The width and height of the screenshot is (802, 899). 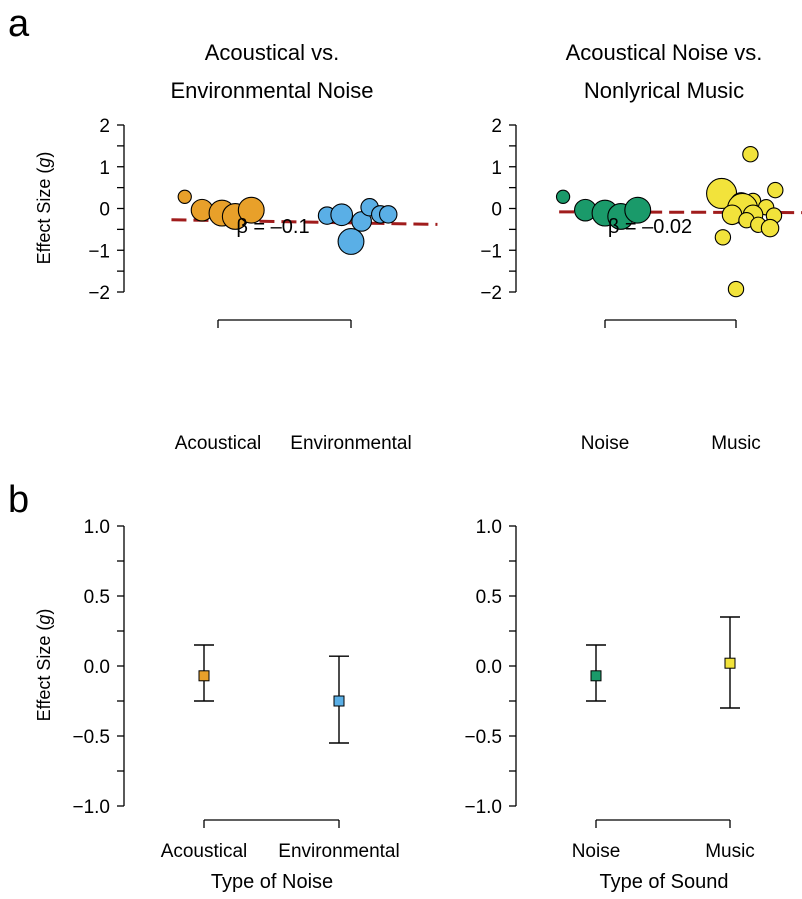 What do you see at coordinates (19, 24) in the screenshot?
I see `panel-label-a: a` at bounding box center [19, 24].